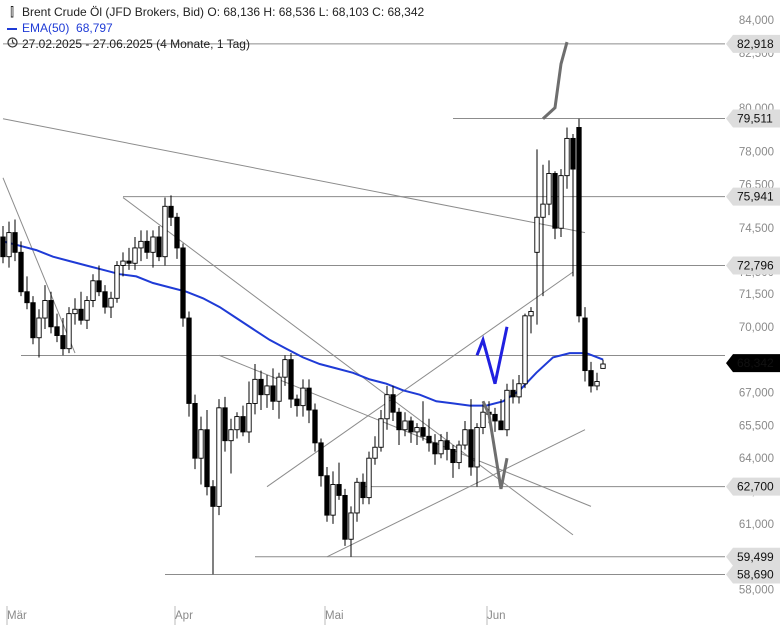 This screenshot has width=780, height=625. Describe the element at coordinates (46, 28) in the screenshot. I see `ema-label: EMA(50)` at that location.